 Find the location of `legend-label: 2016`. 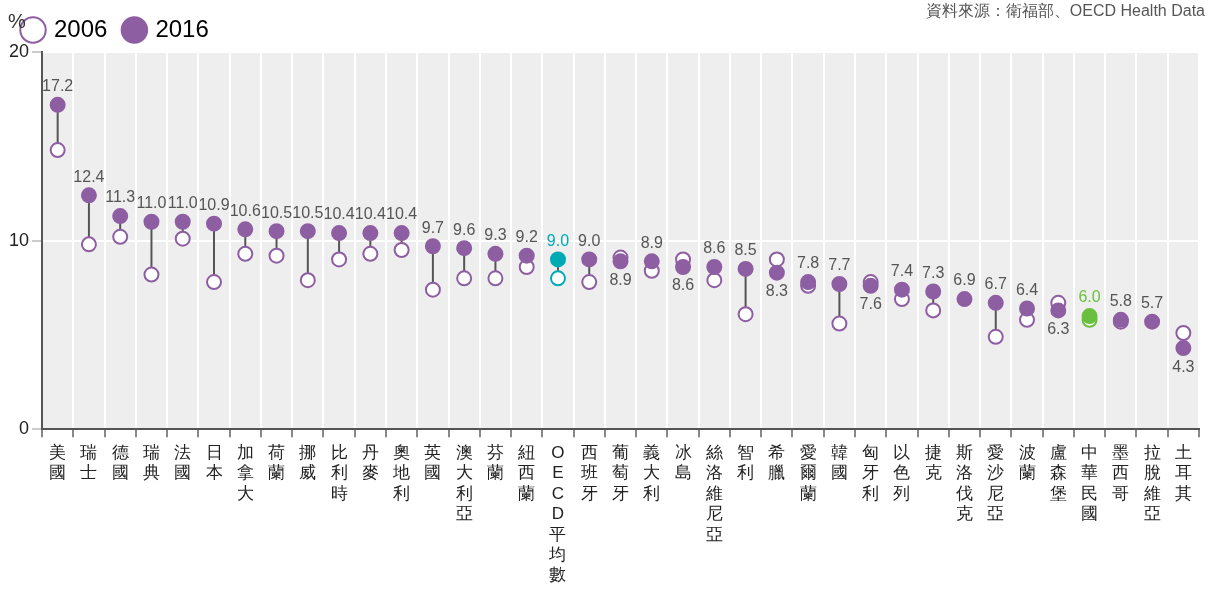

legend-label: 2016 is located at coordinates (182, 28).